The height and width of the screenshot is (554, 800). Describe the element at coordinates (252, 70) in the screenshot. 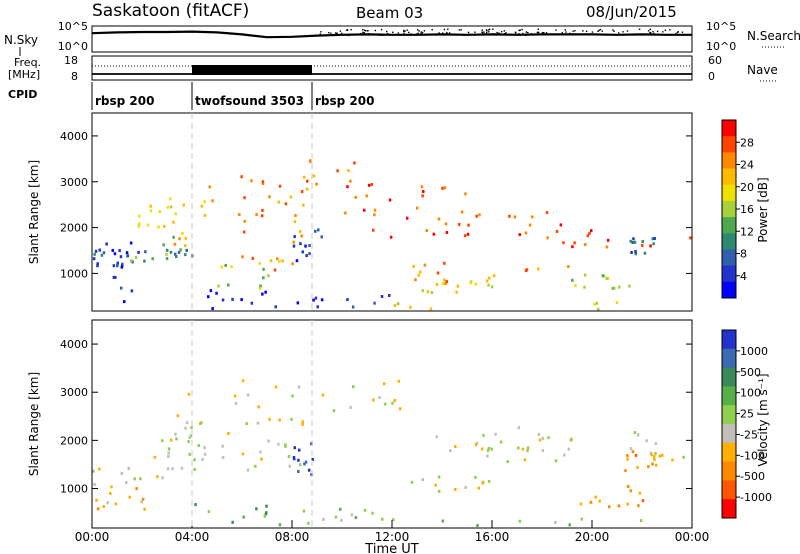

I see `freq-busy-block` at that location.